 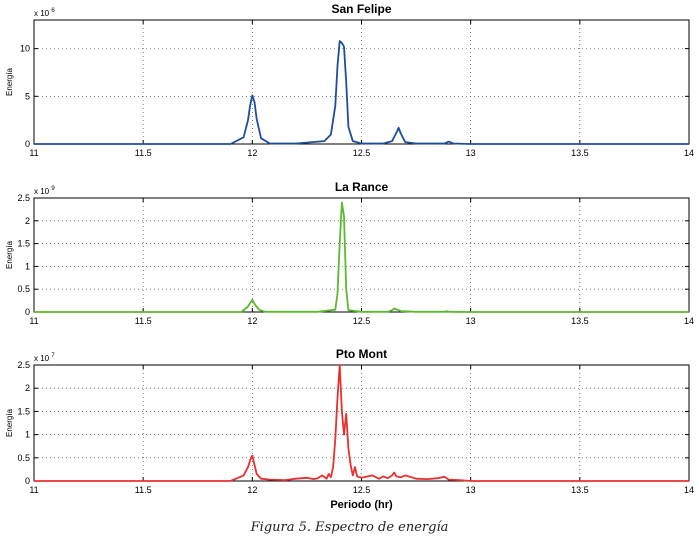 I want to click on chart-title: La Rance, so click(x=362, y=187).